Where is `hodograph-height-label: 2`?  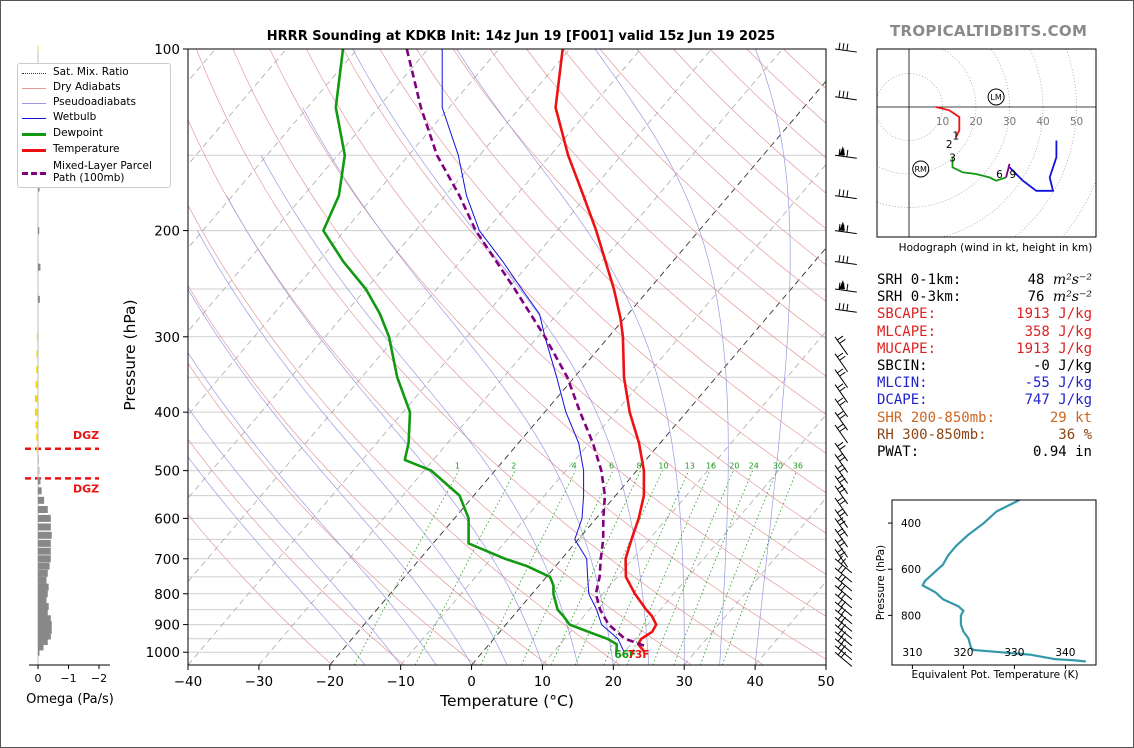
hodograph-height-label: 2 is located at coordinates (949, 145).